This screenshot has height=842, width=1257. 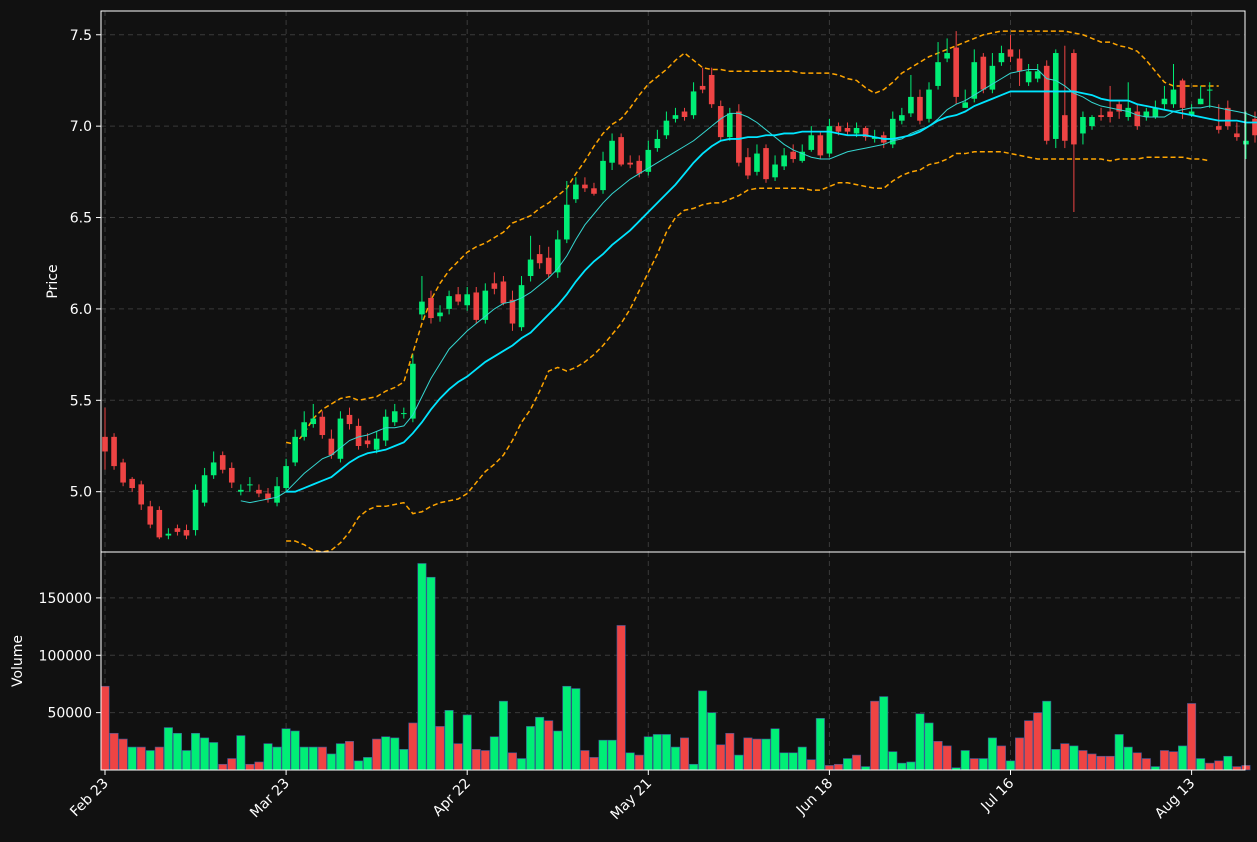 I want to click on volume-tick-label: 50000, so click(x=69, y=714).